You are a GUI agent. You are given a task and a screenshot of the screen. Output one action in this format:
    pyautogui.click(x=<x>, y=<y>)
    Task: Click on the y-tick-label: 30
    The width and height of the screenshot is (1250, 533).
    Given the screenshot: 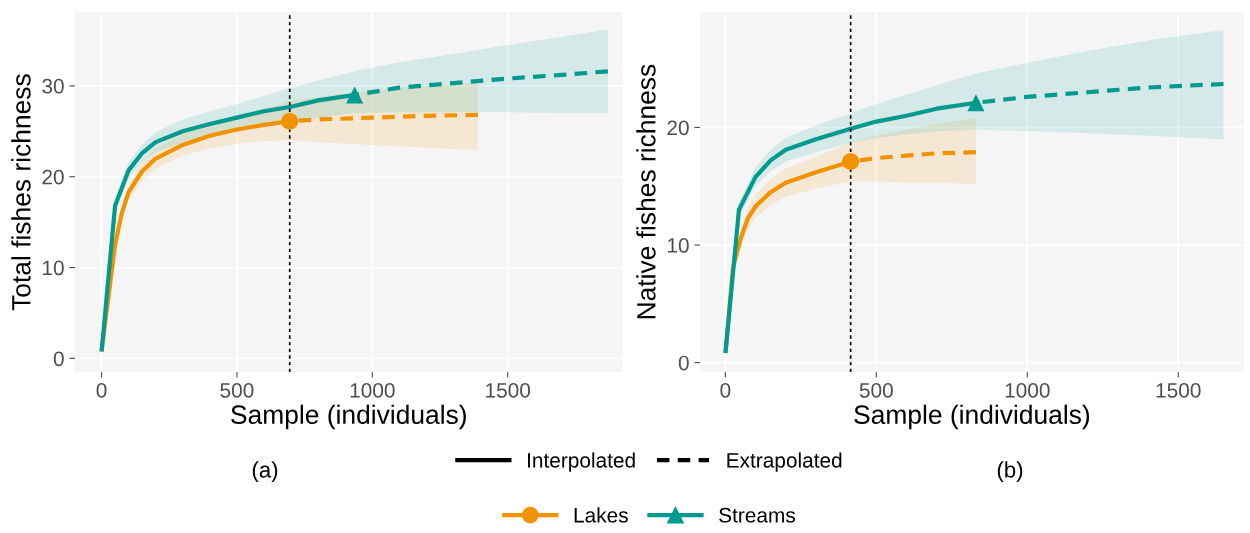 What is the action you would take?
    pyautogui.click(x=53, y=86)
    